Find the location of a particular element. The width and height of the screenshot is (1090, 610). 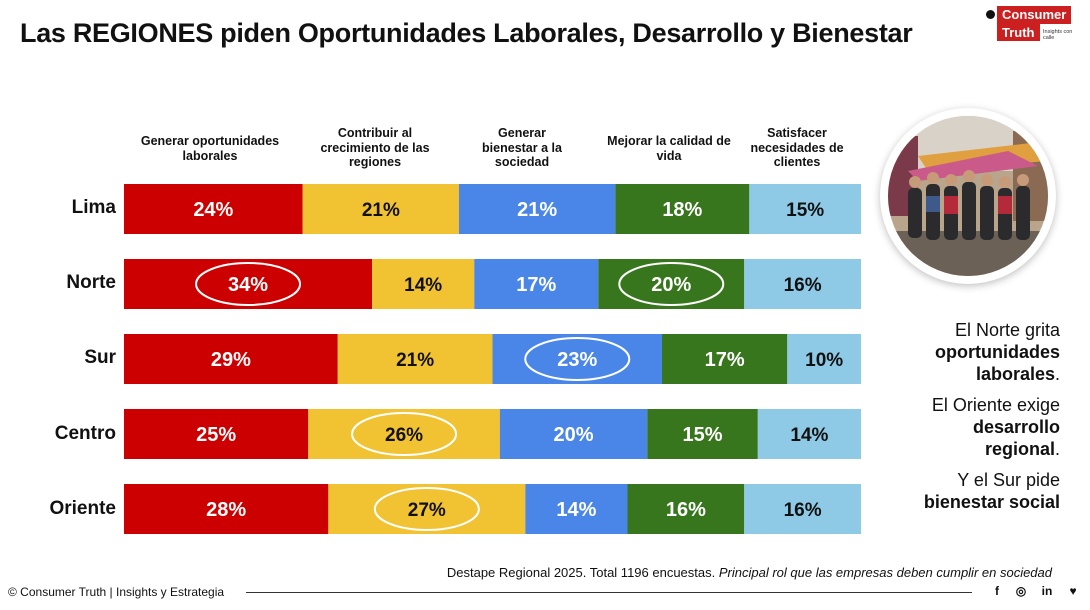

value-label-lima-series-1: 24% is located at coordinates (213, 210).